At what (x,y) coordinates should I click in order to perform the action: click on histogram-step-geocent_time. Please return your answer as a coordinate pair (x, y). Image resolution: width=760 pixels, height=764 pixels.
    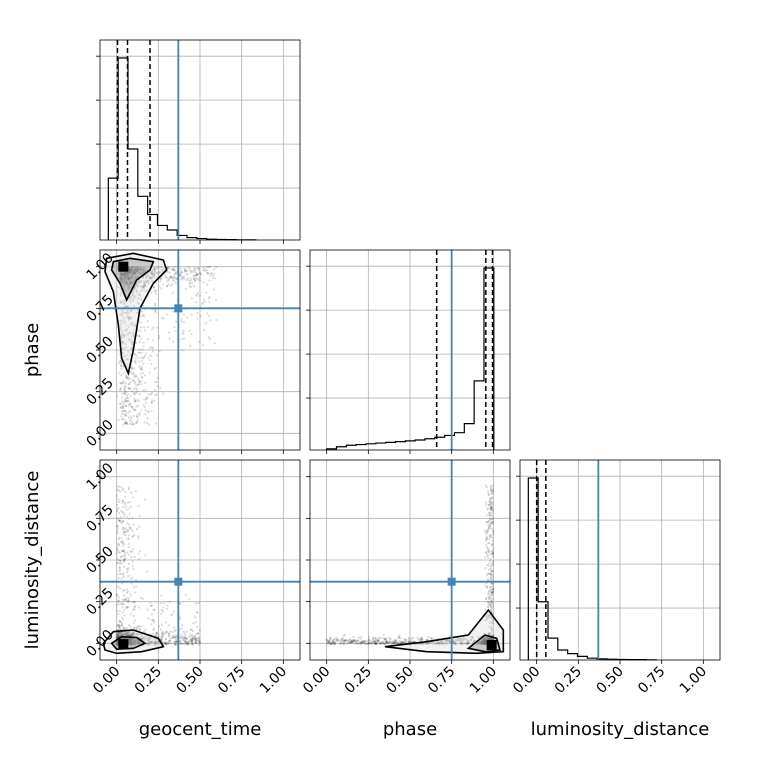
    Looking at the image, I should click on (181, 149).